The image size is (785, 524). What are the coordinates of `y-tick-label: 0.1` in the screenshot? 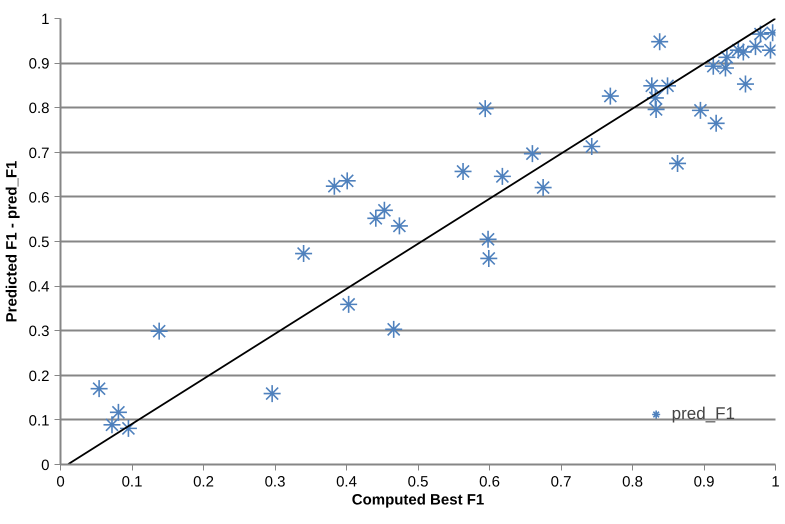 It's located at (39, 421).